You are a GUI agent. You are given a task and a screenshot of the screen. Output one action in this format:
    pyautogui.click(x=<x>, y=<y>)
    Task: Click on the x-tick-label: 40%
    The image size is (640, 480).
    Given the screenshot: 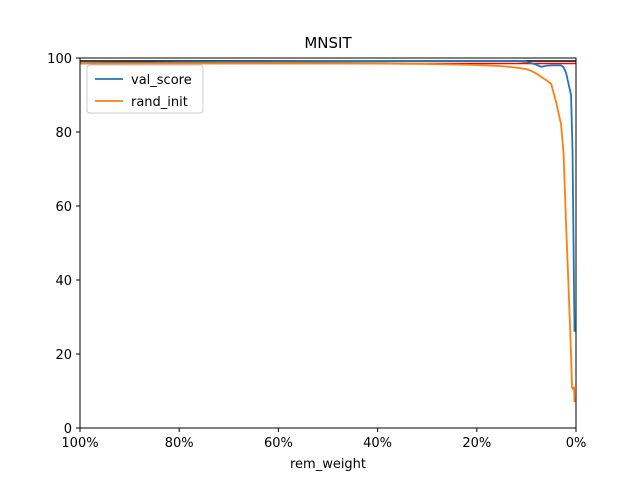 What is the action you would take?
    pyautogui.click(x=377, y=443)
    